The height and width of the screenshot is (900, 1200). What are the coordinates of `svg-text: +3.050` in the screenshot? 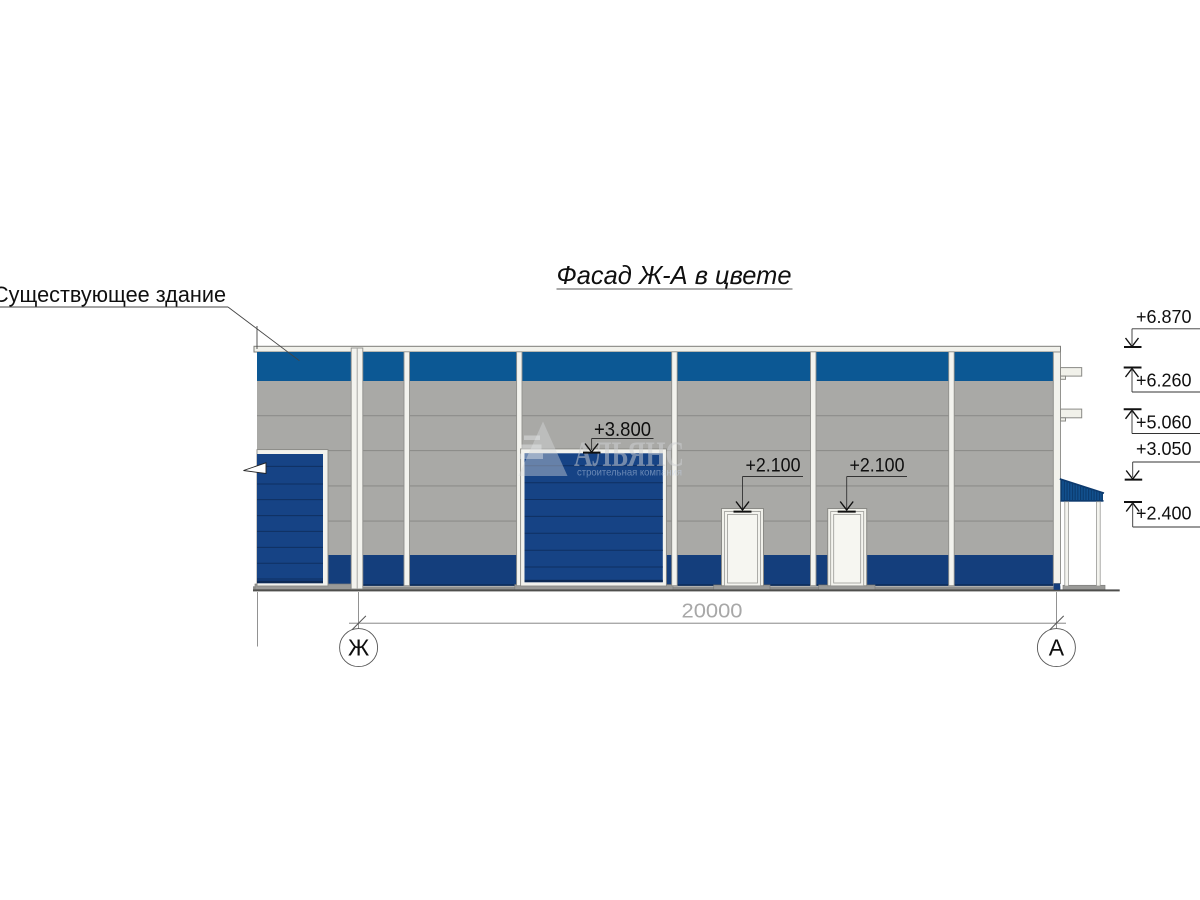 It's located at (1164, 449).